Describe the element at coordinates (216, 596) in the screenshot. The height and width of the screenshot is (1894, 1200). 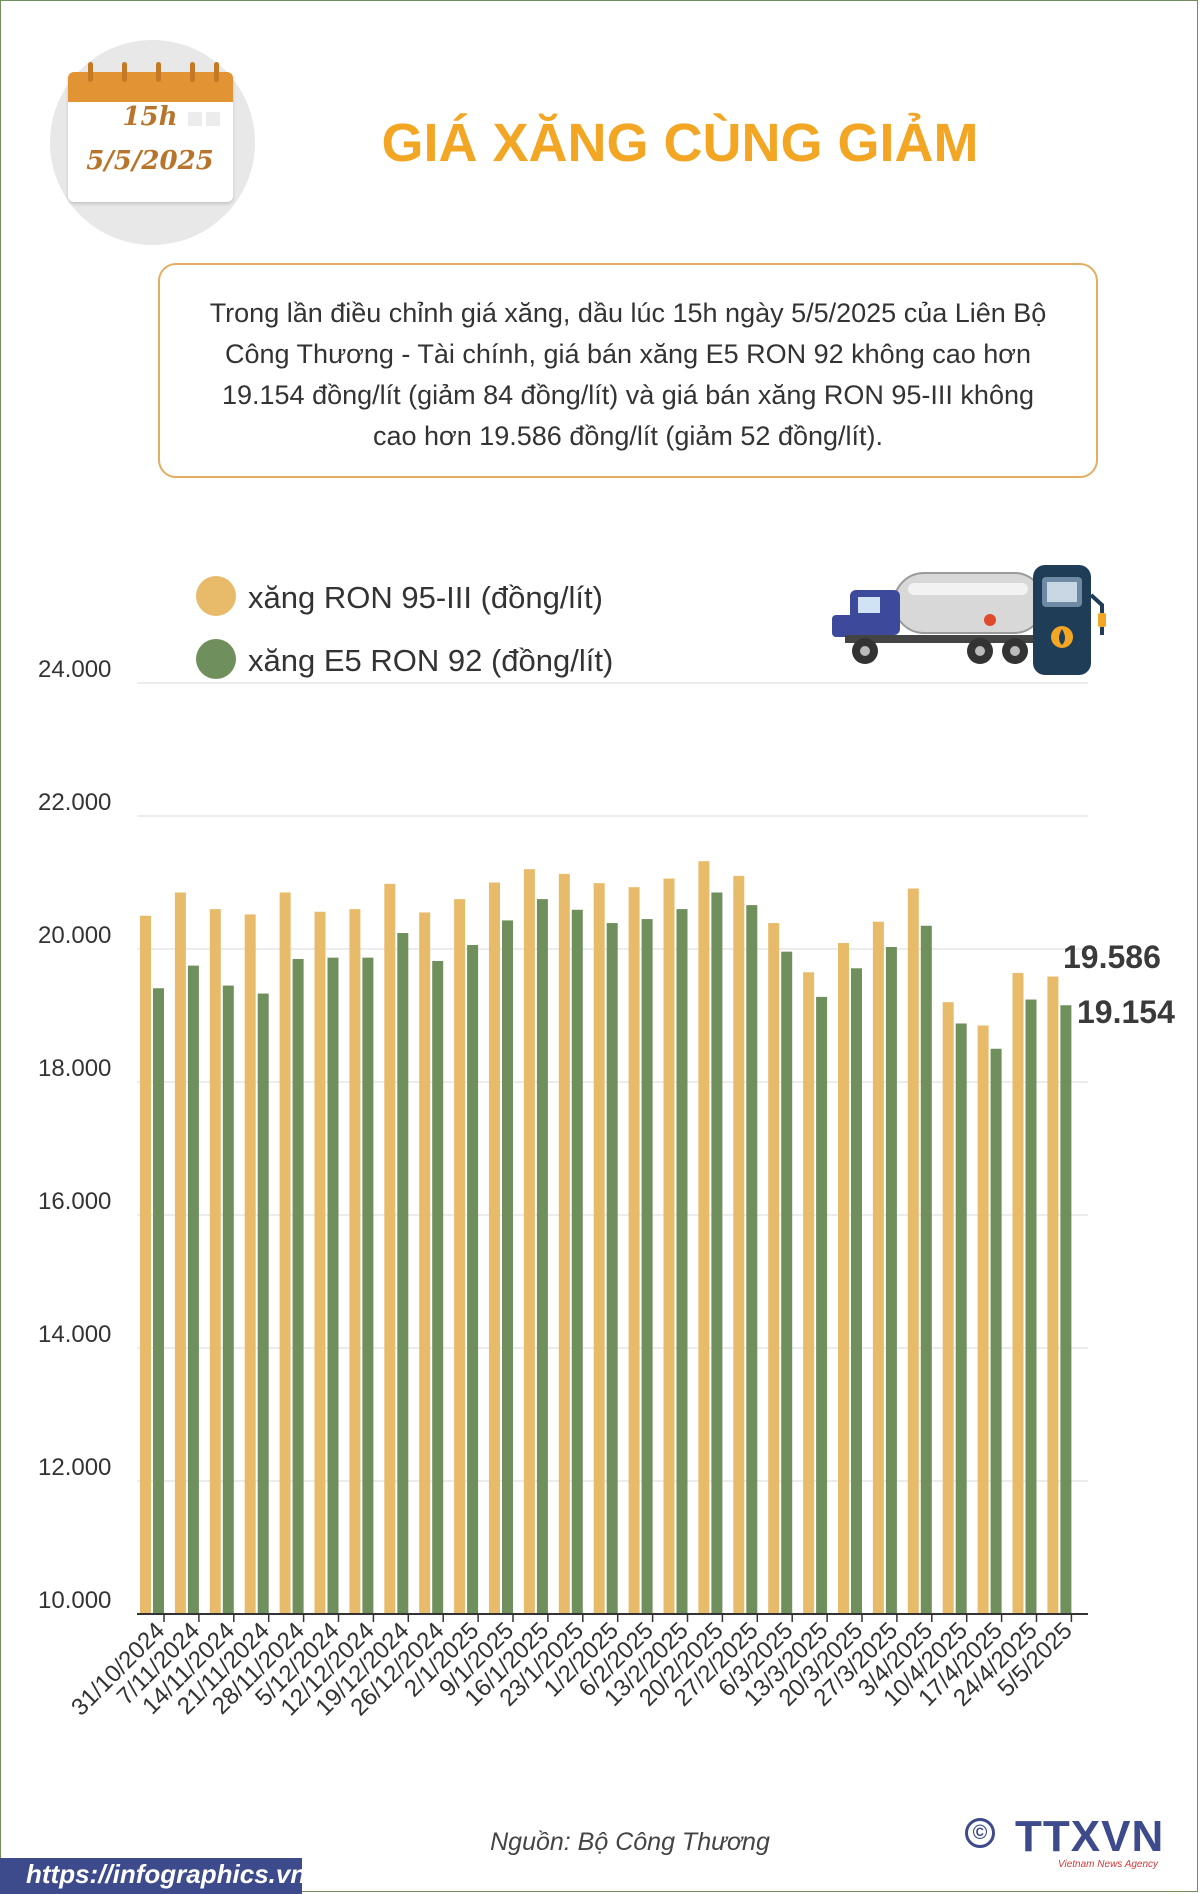
I see `legend-swatch-ron95` at that location.